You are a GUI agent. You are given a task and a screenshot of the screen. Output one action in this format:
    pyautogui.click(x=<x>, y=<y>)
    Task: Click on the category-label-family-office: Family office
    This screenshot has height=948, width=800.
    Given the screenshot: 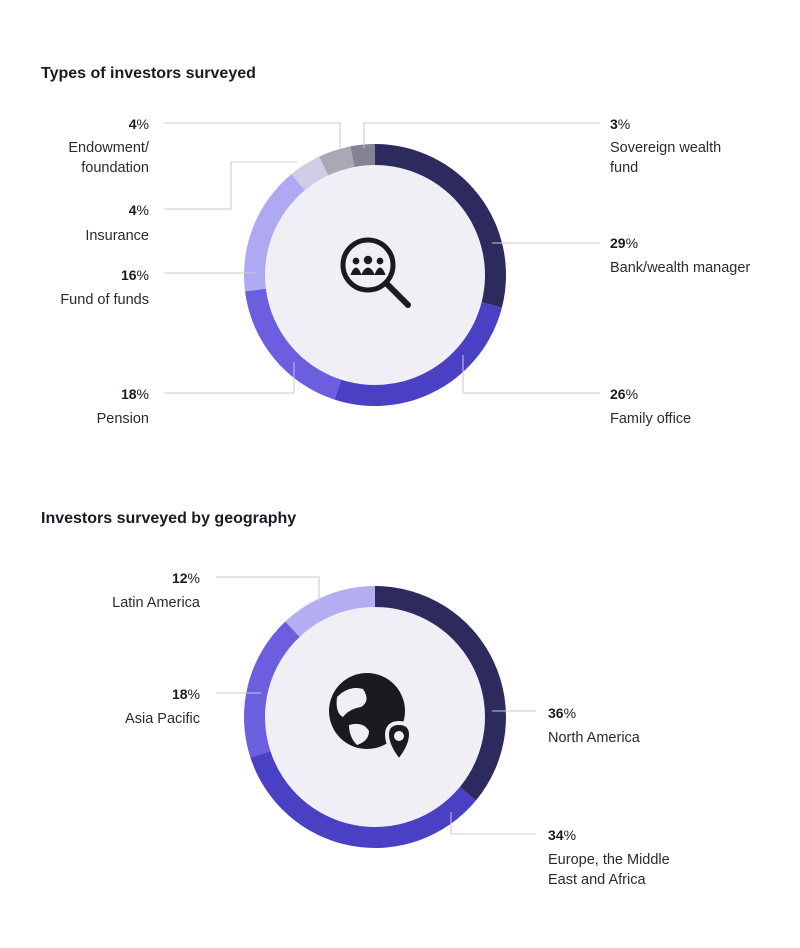 What is the action you would take?
    pyautogui.click(x=650, y=419)
    